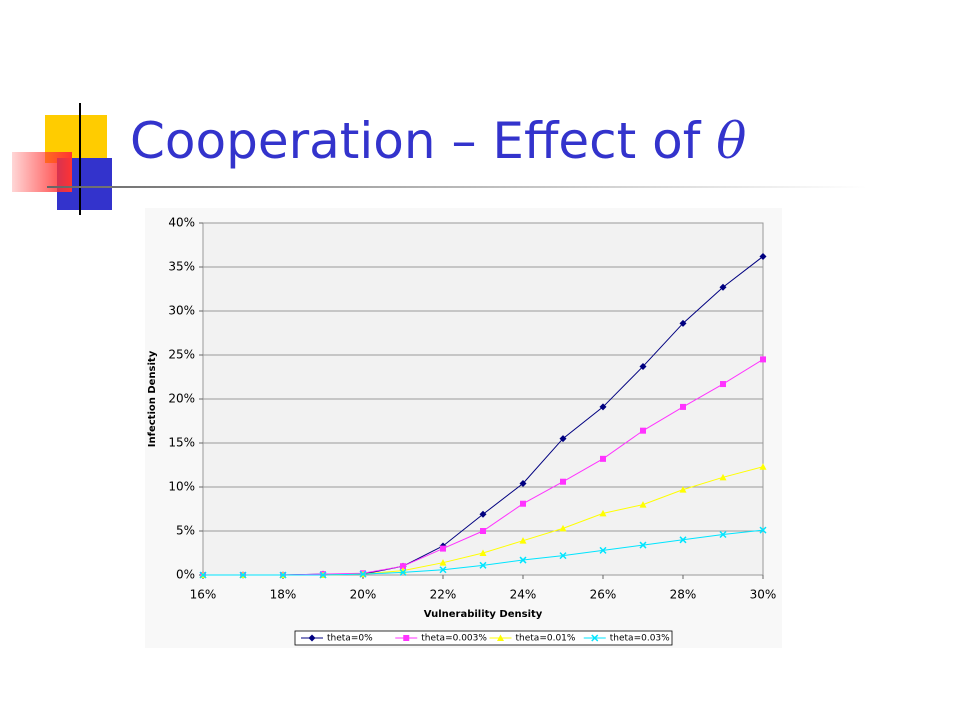  I want to click on y-tick-label: 10%, so click(181, 487).